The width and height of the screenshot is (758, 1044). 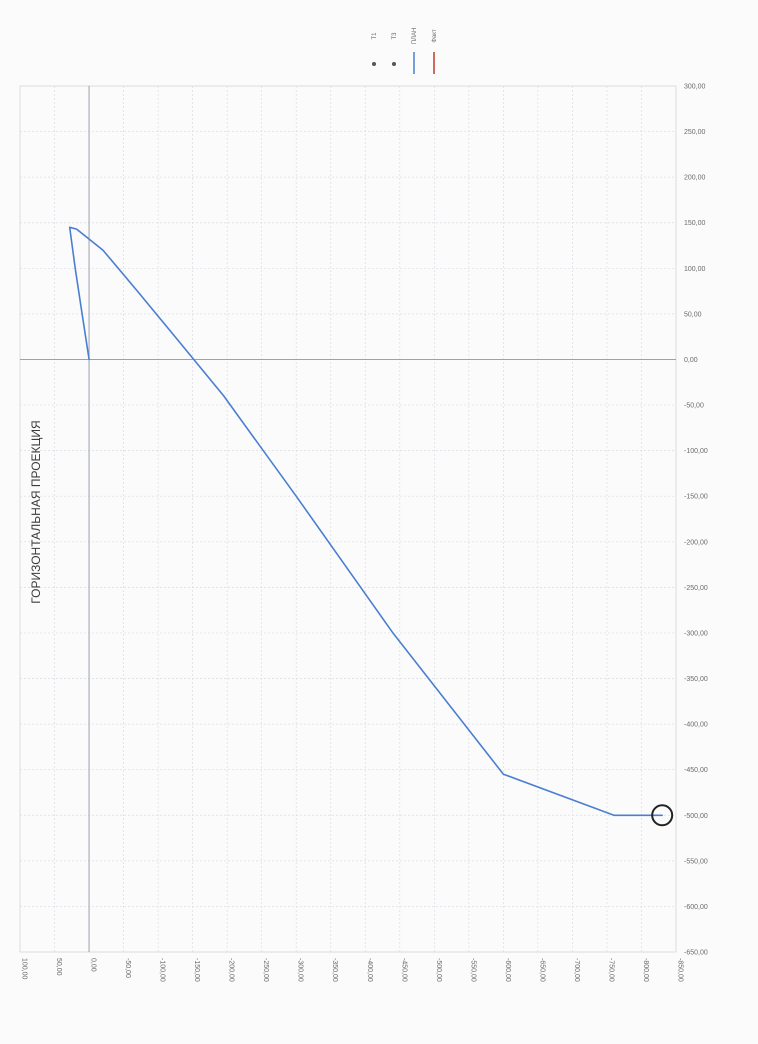 What do you see at coordinates (691, 360) in the screenshot?
I see `y-tick-label: 0,00` at bounding box center [691, 360].